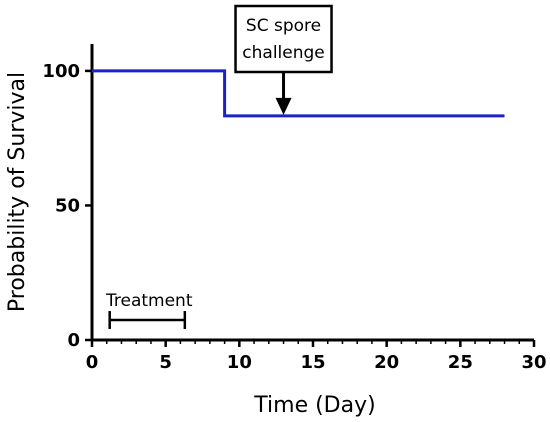 This screenshot has height=422, width=550. I want to click on y-tick-label: 100, so click(61, 71).